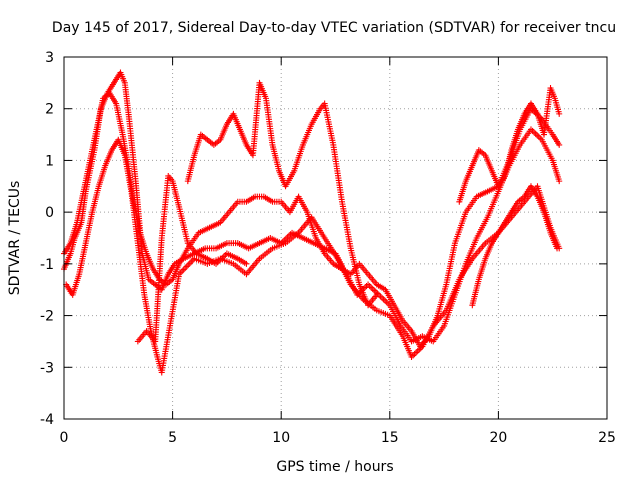 The width and height of the screenshot is (640, 480). Describe the element at coordinates (334, 467) in the screenshot. I see `x-axis-label: GPS time / hours` at that location.